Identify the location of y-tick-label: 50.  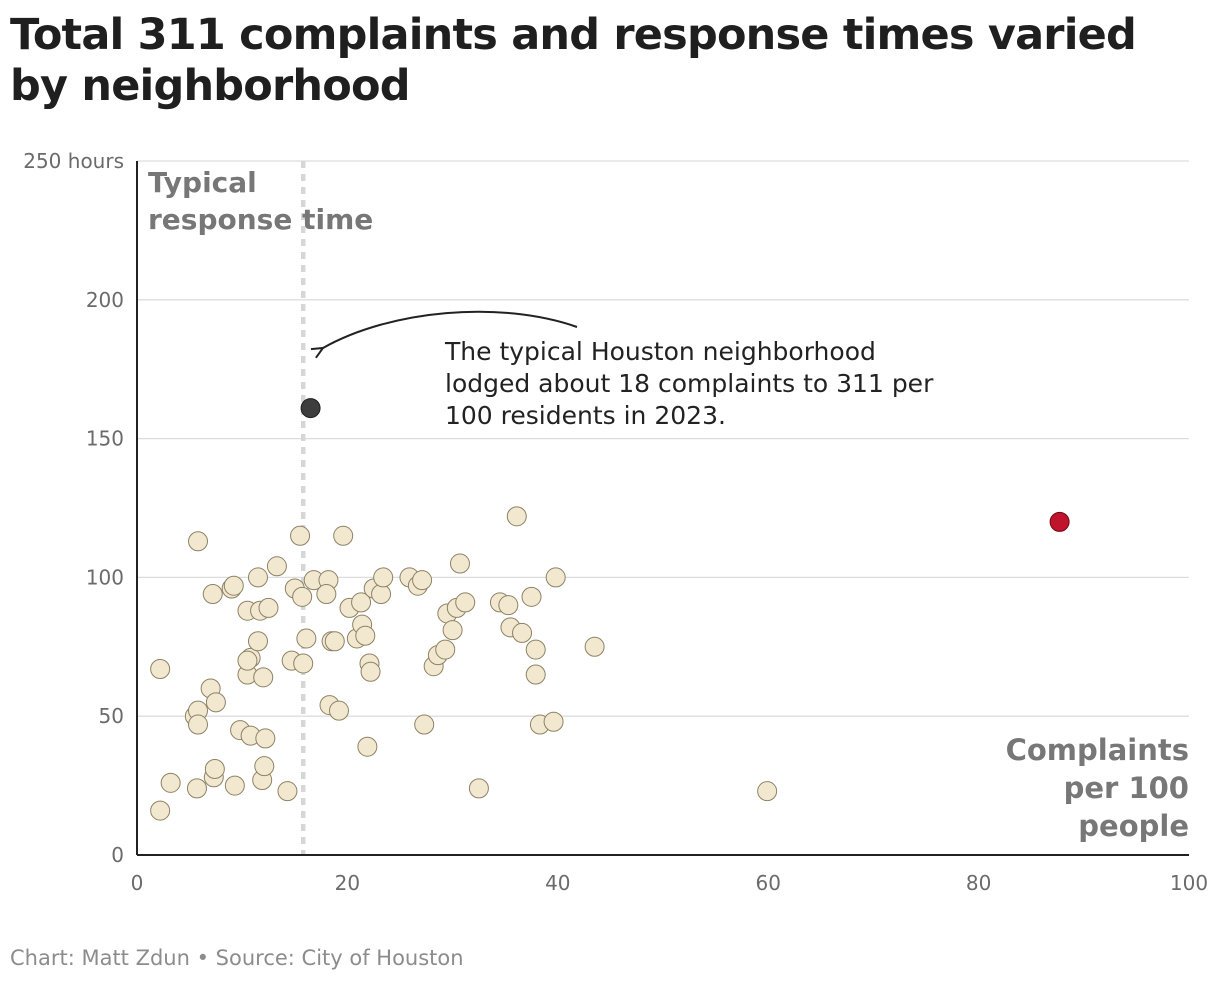
(111, 716).